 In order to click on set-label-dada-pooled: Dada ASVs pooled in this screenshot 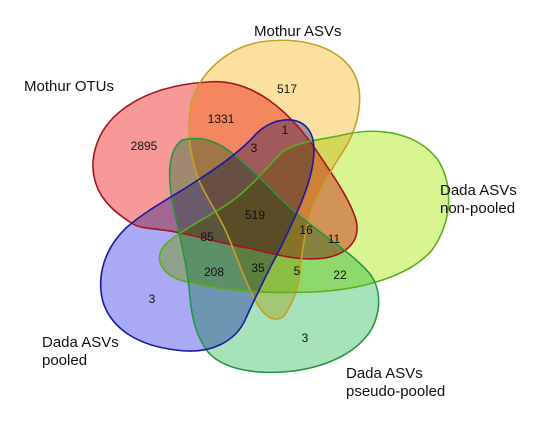, I will do `click(82, 351)`.